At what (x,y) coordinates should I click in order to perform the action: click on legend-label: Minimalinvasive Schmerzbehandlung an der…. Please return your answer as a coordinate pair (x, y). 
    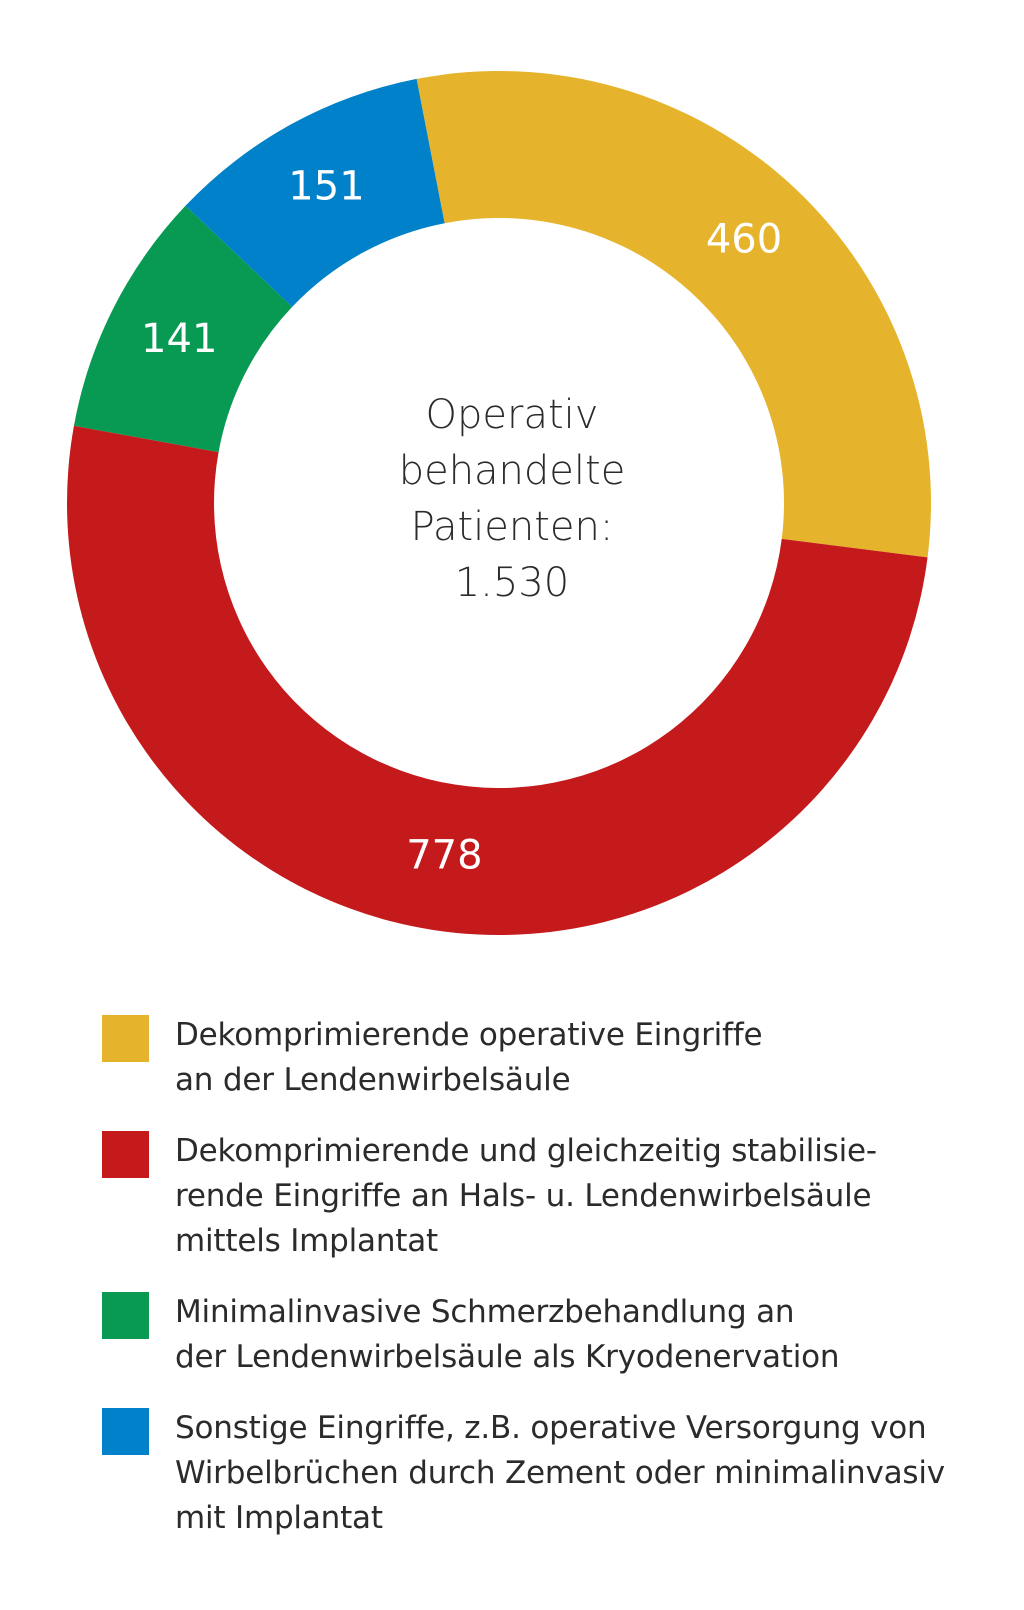
    Looking at the image, I should click on (507, 1334).